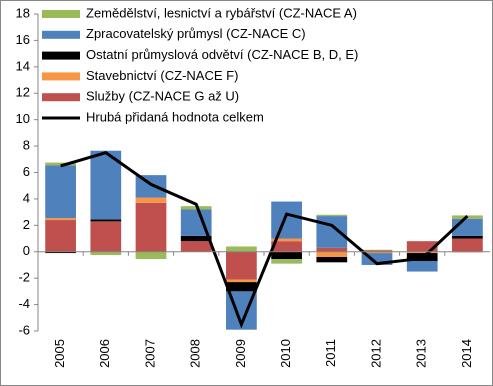 The height and width of the screenshot is (386, 493). What do you see at coordinates (162, 75) in the screenshot?
I see `legend-label: Stavebnictví (CZ-NACE F)` at bounding box center [162, 75].